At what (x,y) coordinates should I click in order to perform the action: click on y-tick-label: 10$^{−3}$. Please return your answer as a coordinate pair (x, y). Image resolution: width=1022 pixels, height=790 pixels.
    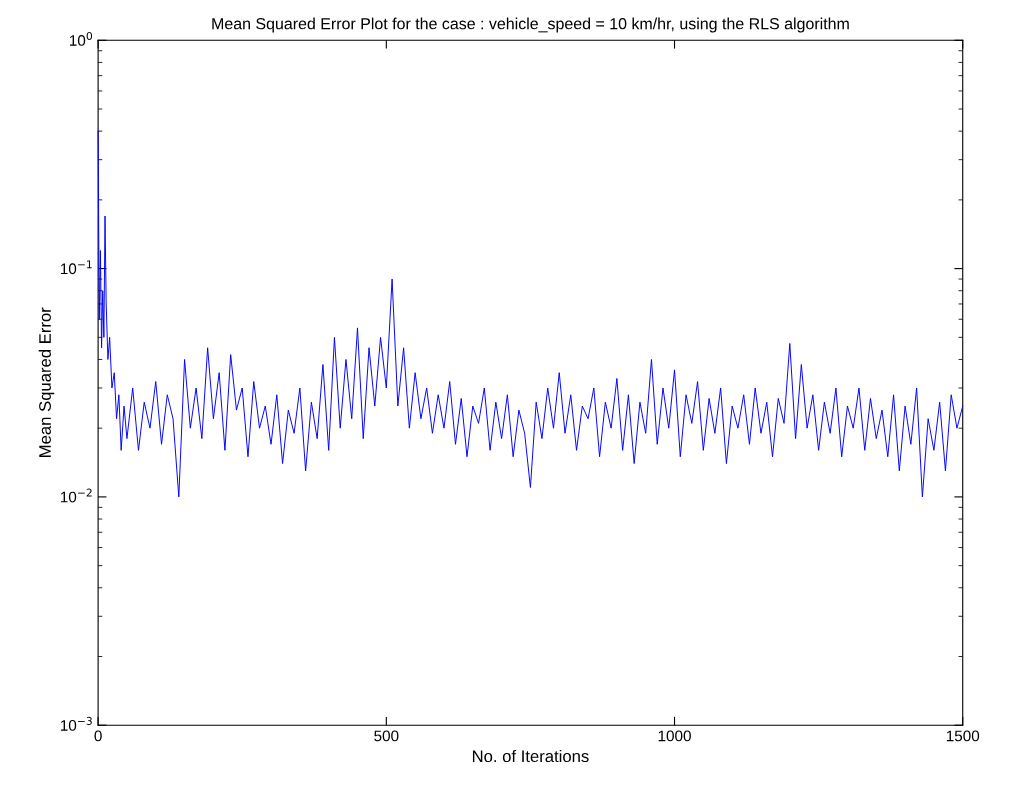
    Looking at the image, I should click on (76, 723).